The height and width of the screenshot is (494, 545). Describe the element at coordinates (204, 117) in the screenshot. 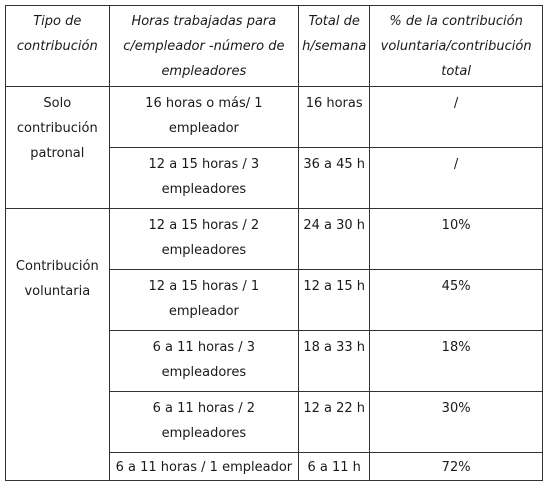

I see `cell-horas: 16 horas o más/ 1 empleador` at that location.